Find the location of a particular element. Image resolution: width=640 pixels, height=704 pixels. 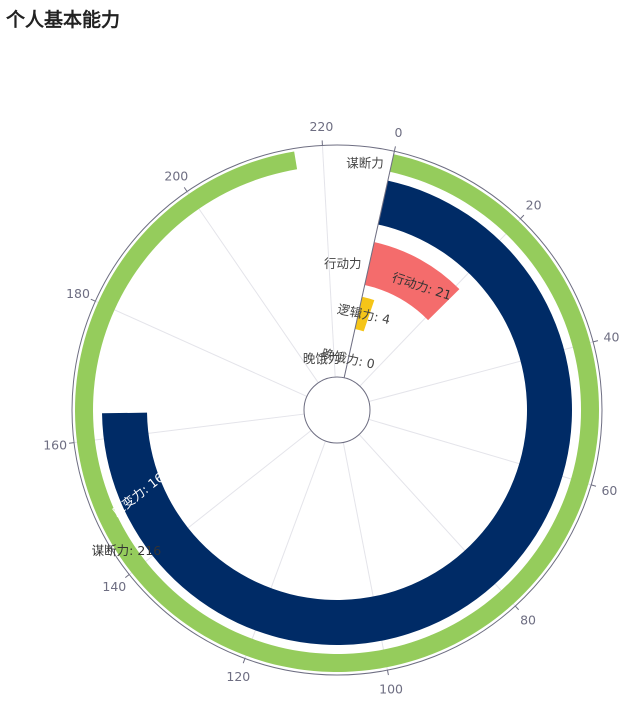

tick-label: 220 is located at coordinates (321, 126).